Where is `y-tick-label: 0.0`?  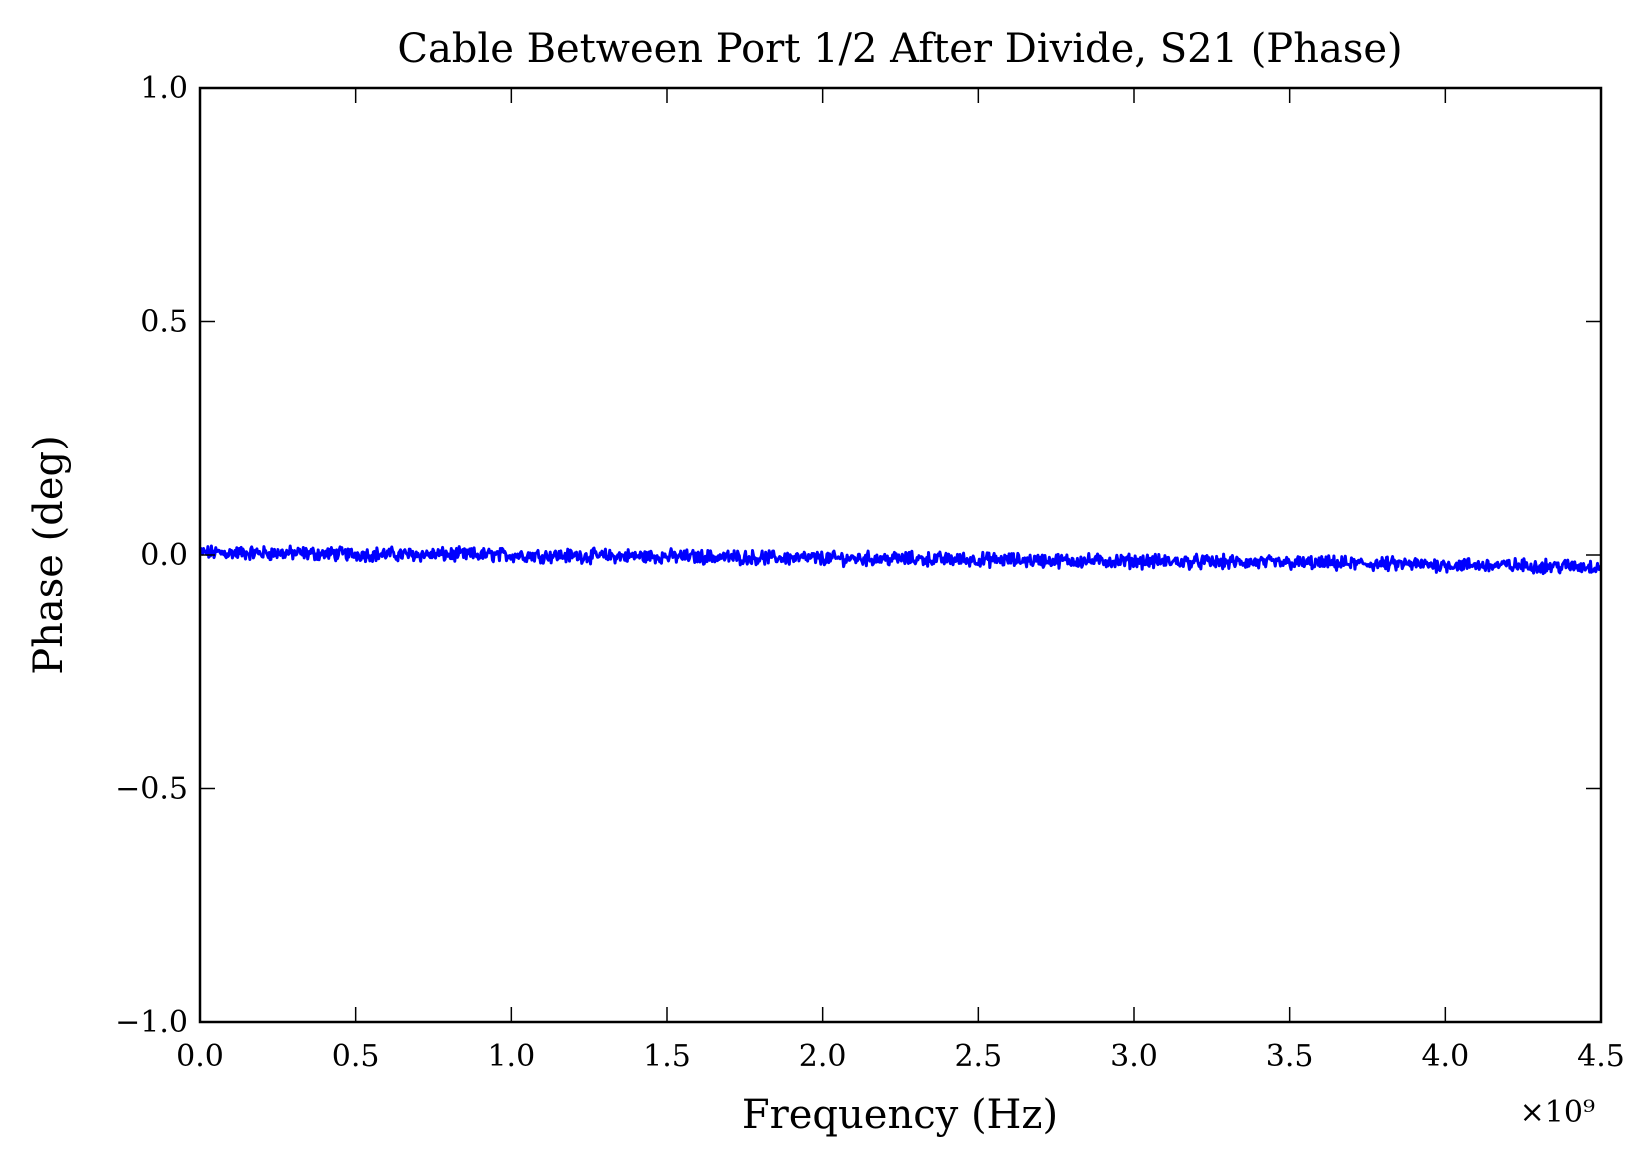 y-tick-label: 0.0 is located at coordinates (164, 555).